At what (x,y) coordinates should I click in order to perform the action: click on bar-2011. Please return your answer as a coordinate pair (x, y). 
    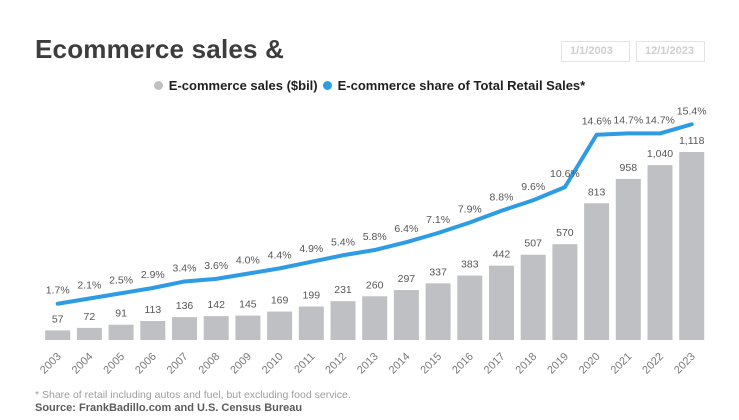
    Looking at the image, I should click on (311, 323).